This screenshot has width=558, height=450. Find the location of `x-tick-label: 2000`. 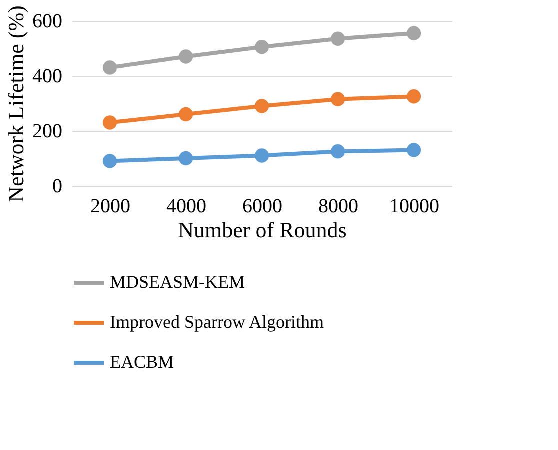

x-tick-label: 2000 is located at coordinates (110, 207).